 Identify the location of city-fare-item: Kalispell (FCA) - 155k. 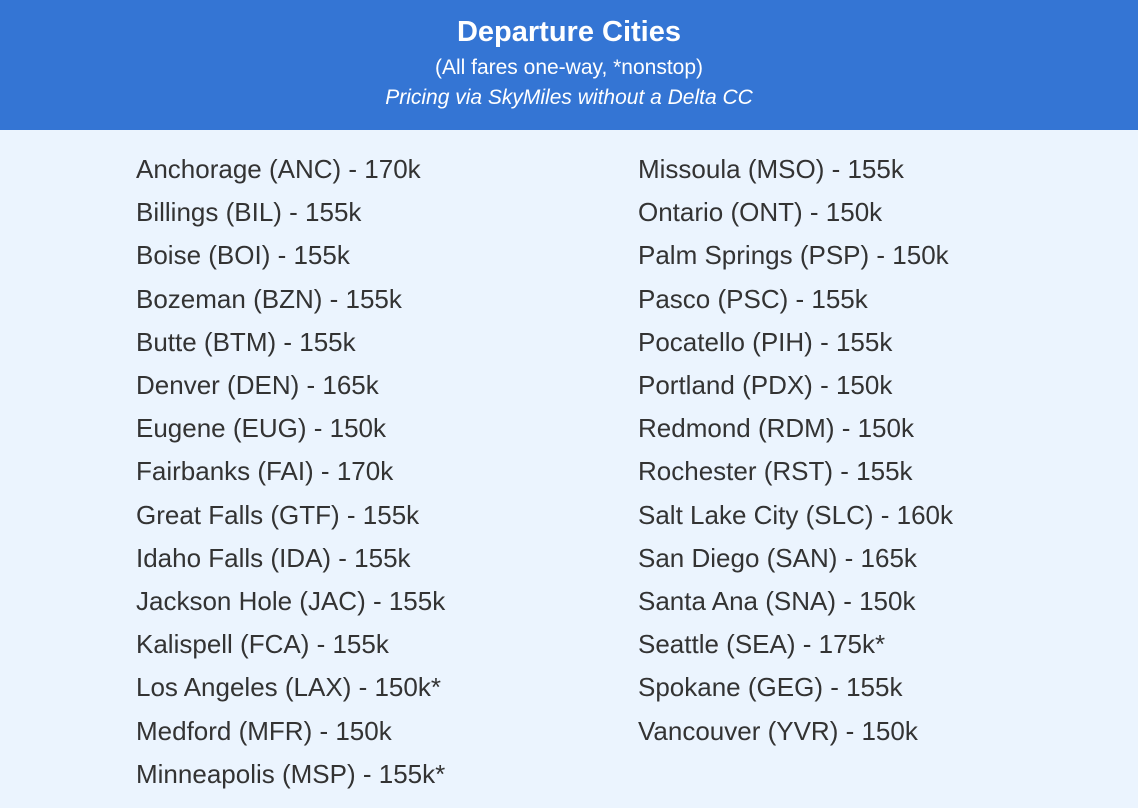
(262, 644).